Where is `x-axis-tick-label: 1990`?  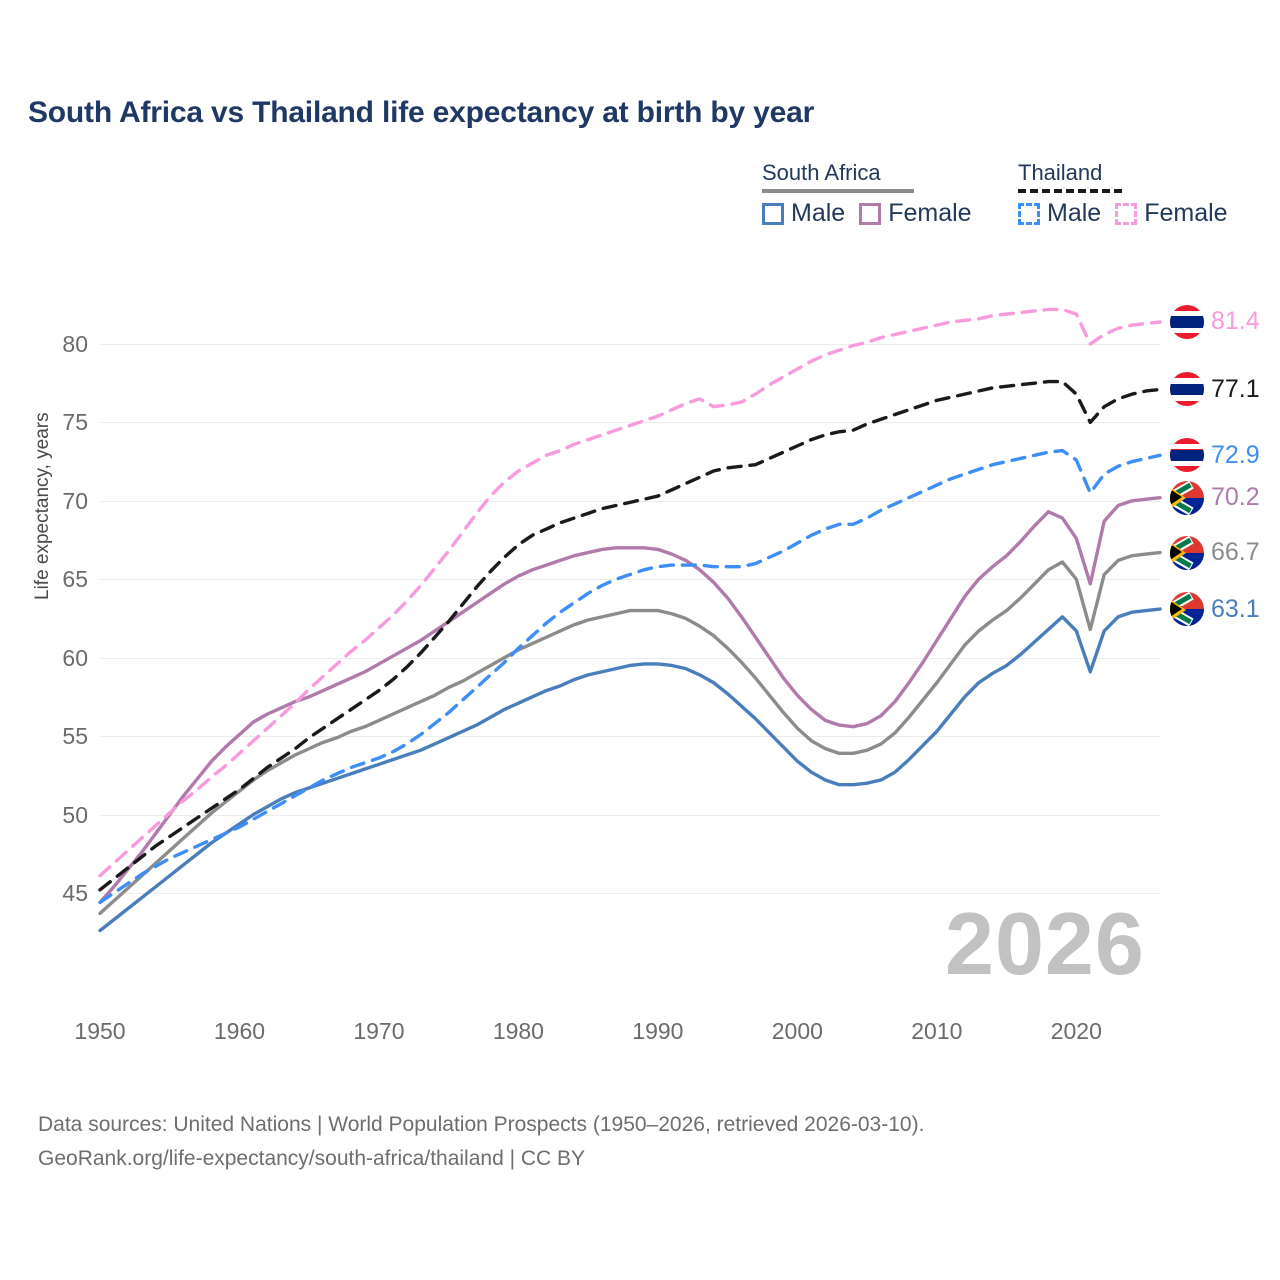
x-axis-tick-label: 1990 is located at coordinates (658, 1031).